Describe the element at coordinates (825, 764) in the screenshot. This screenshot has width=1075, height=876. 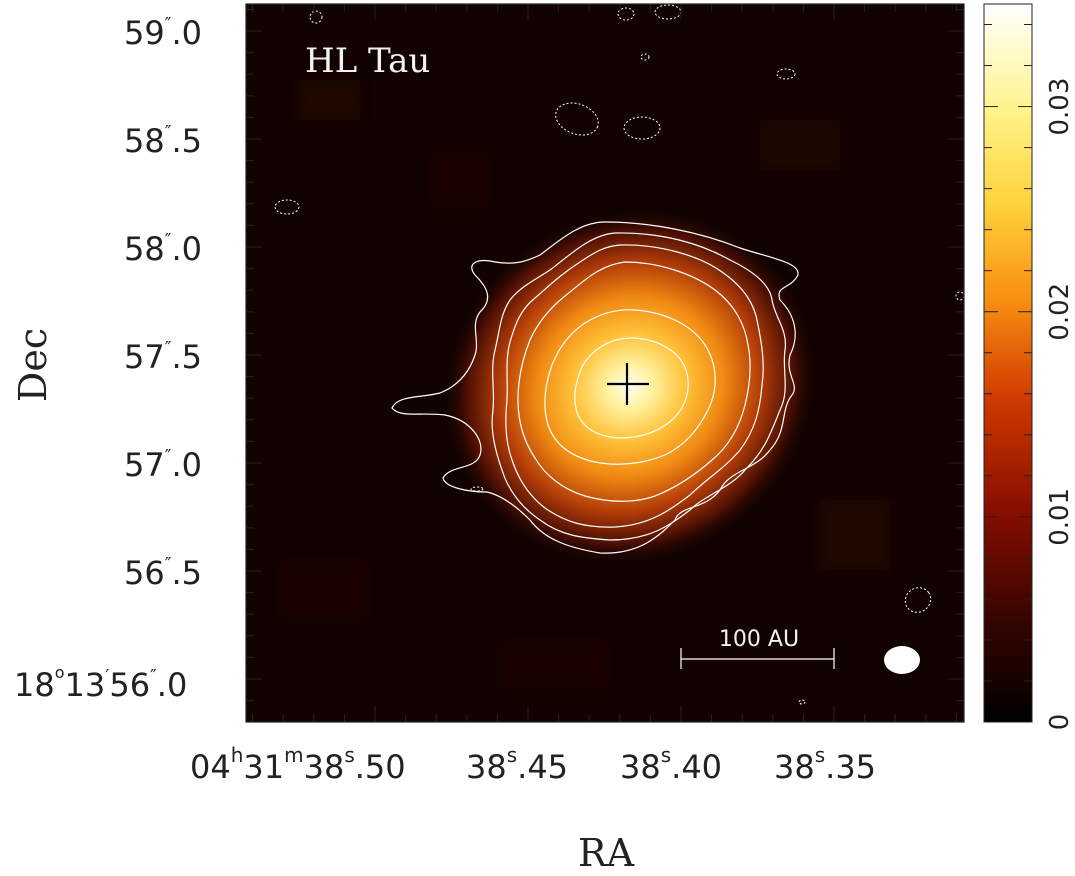
I see `ra-tick-label: 38s.35` at that location.